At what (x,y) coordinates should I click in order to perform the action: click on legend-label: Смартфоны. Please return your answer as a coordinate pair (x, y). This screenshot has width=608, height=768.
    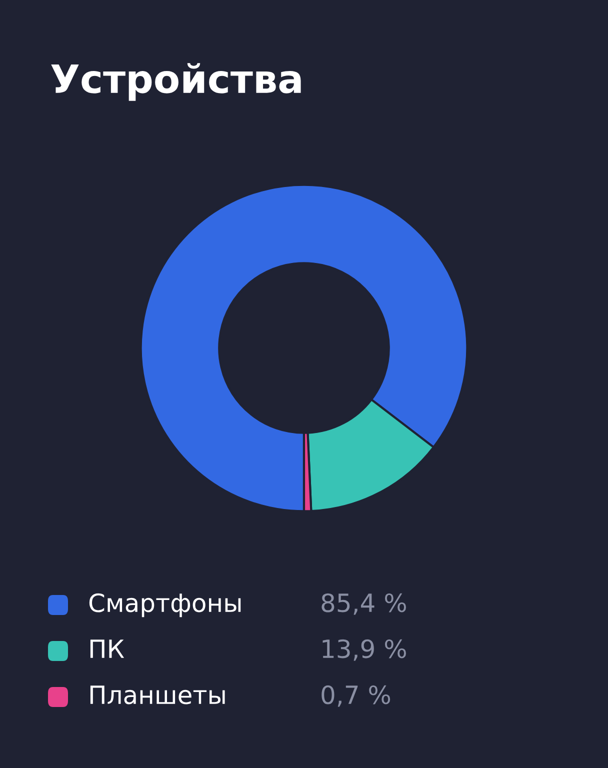
    Looking at the image, I should click on (165, 605).